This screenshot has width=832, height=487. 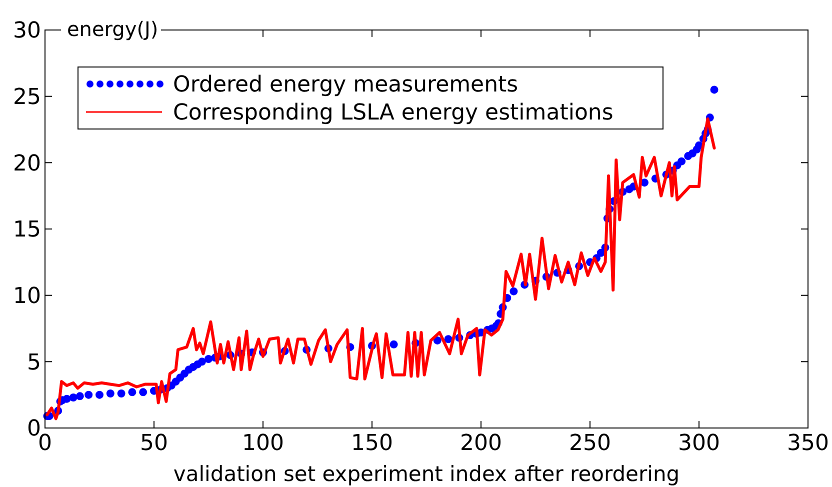 I want to click on legend-label: Corresponding LSLA energy estimations, so click(x=393, y=113).